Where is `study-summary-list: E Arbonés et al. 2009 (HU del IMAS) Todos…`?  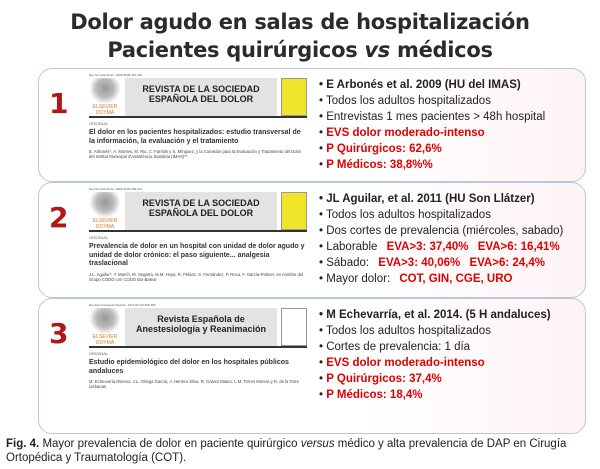
study-summary-list: E Arbonés et al. 2009 (HU del IMAS) Todos… is located at coordinates (450, 125).